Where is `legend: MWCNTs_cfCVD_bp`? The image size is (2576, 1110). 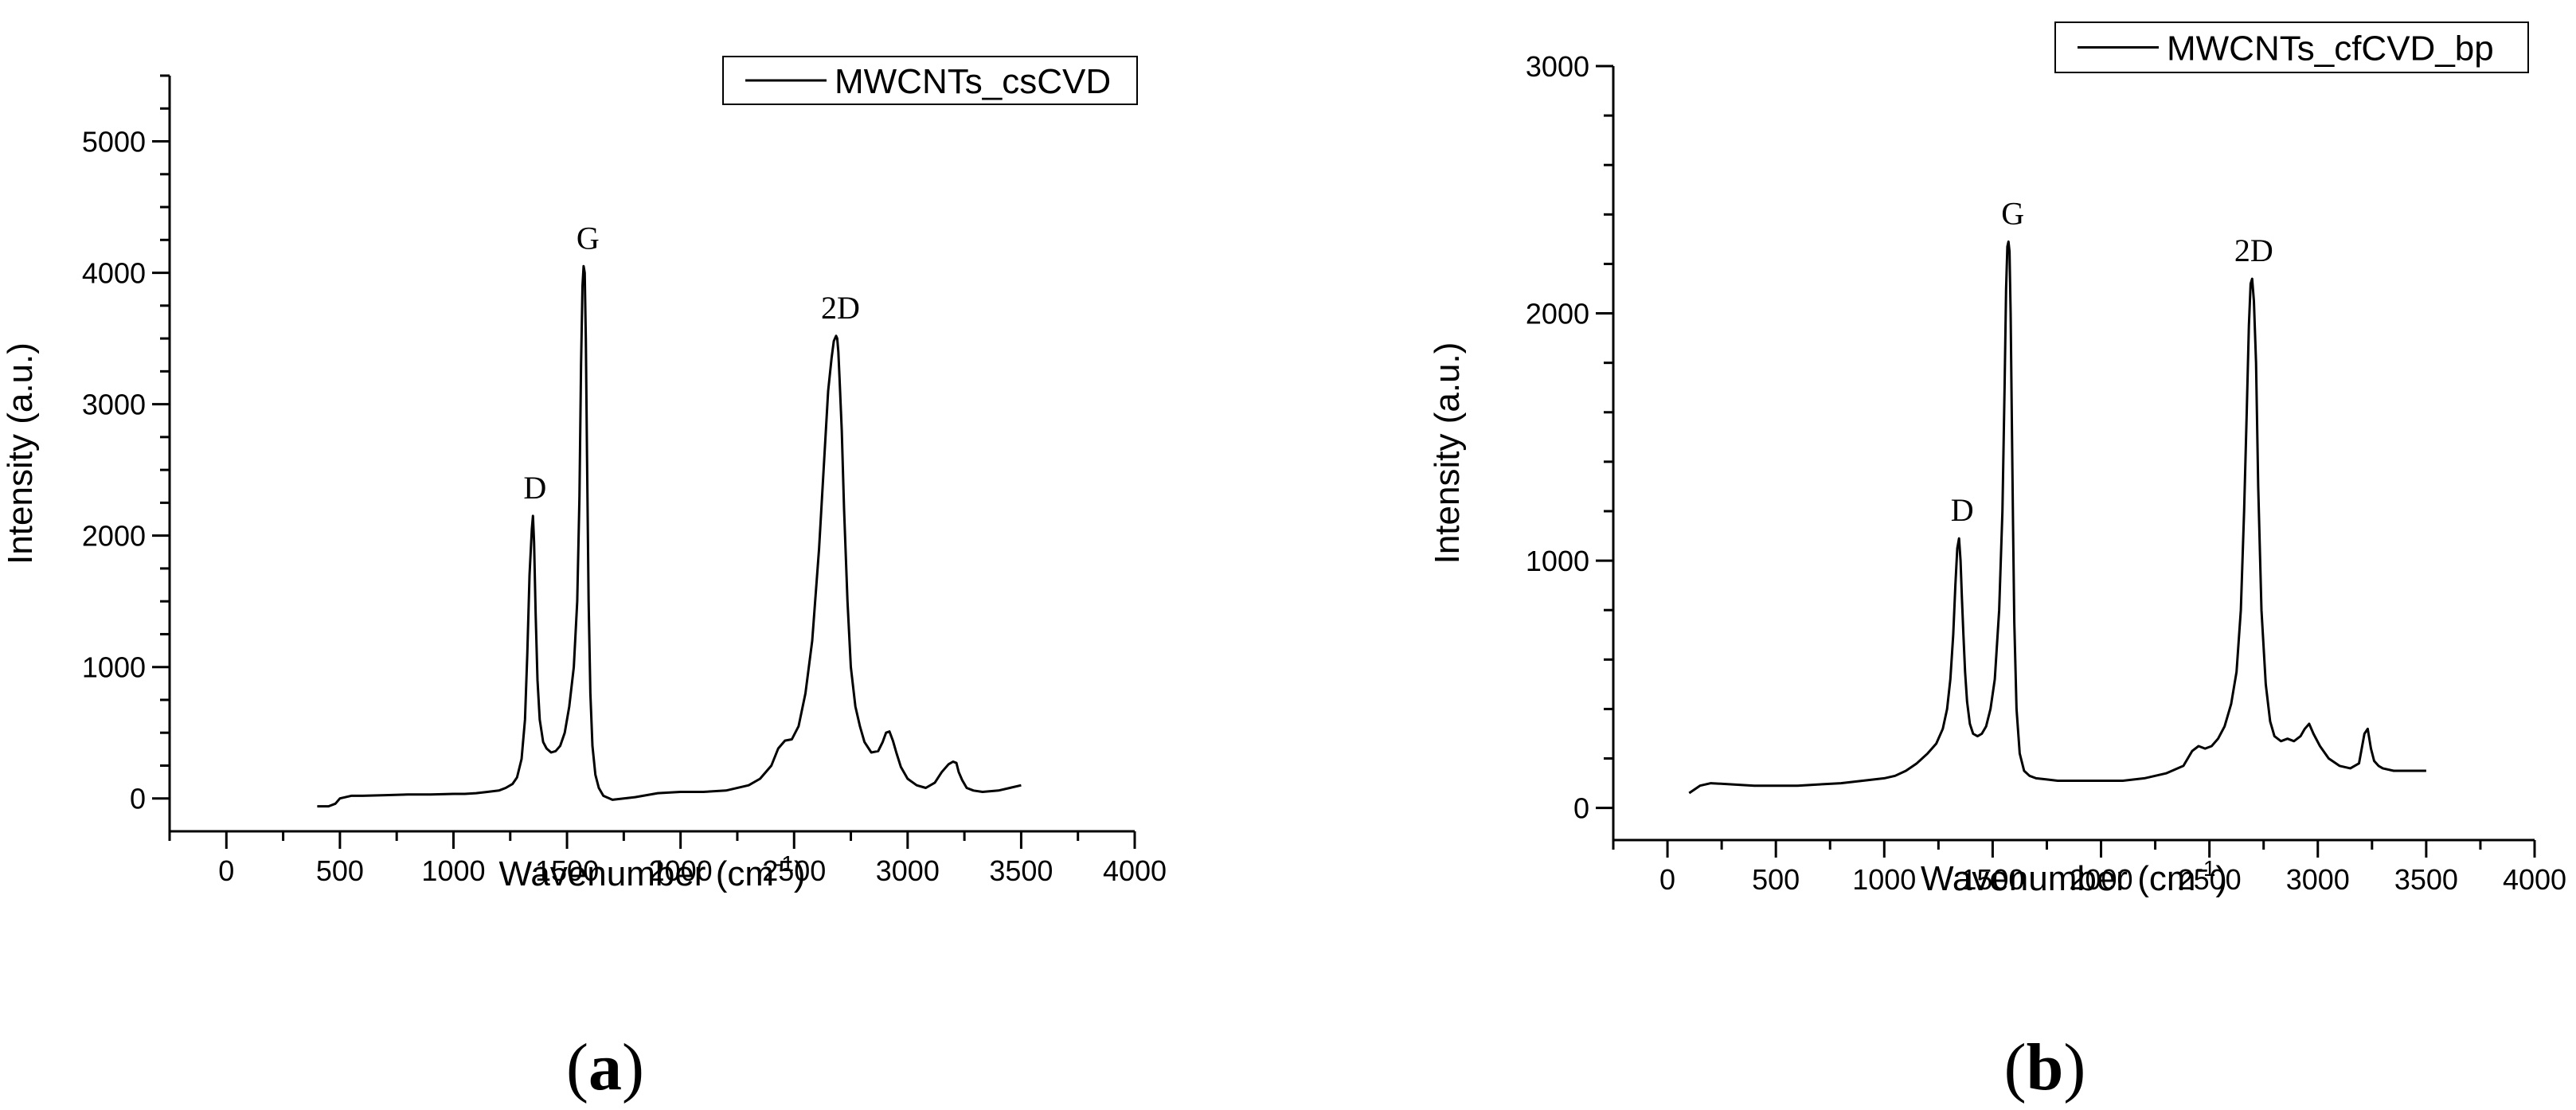 legend: MWCNTs_cfCVD_bp is located at coordinates (2291, 47).